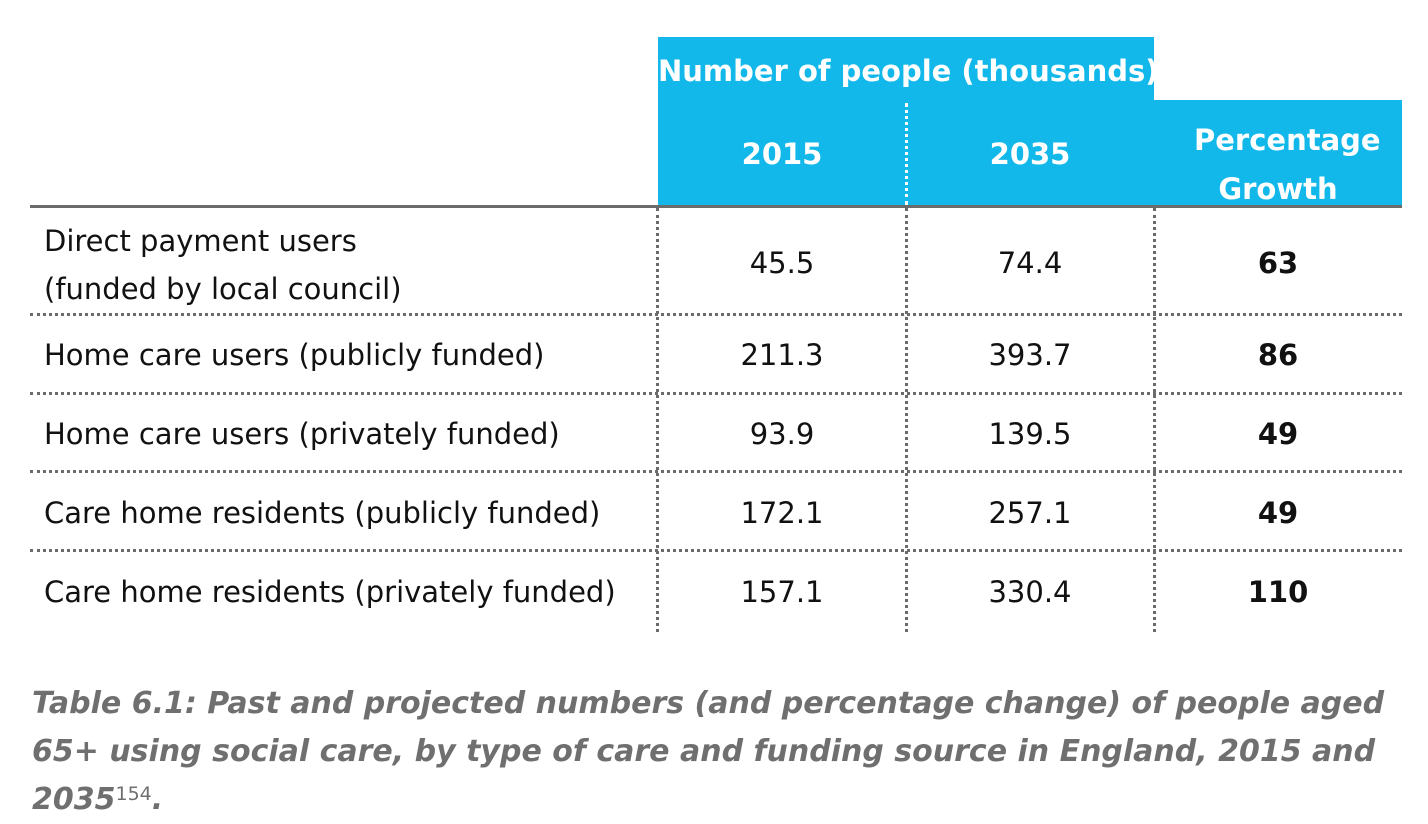 Image resolution: width=1428 pixels, height=824 pixels. I want to click on value-2015: 93.9, so click(782, 434).